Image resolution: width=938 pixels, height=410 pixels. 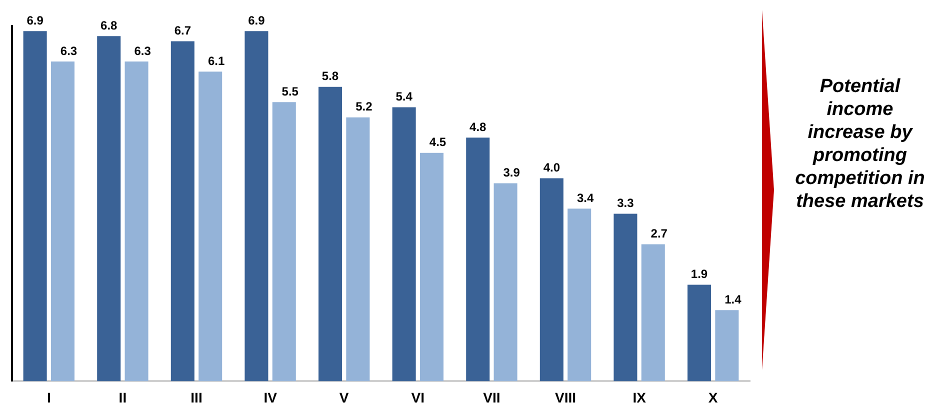 I want to click on data-label: 4.5, so click(x=437, y=142).